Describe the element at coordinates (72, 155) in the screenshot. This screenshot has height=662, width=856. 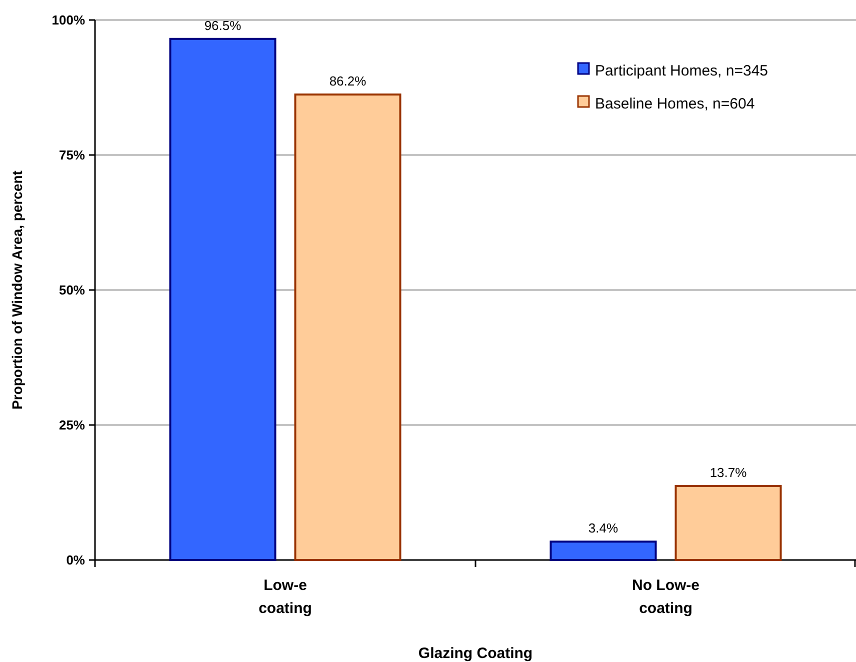
I see `y-tick-label: 75%` at that location.